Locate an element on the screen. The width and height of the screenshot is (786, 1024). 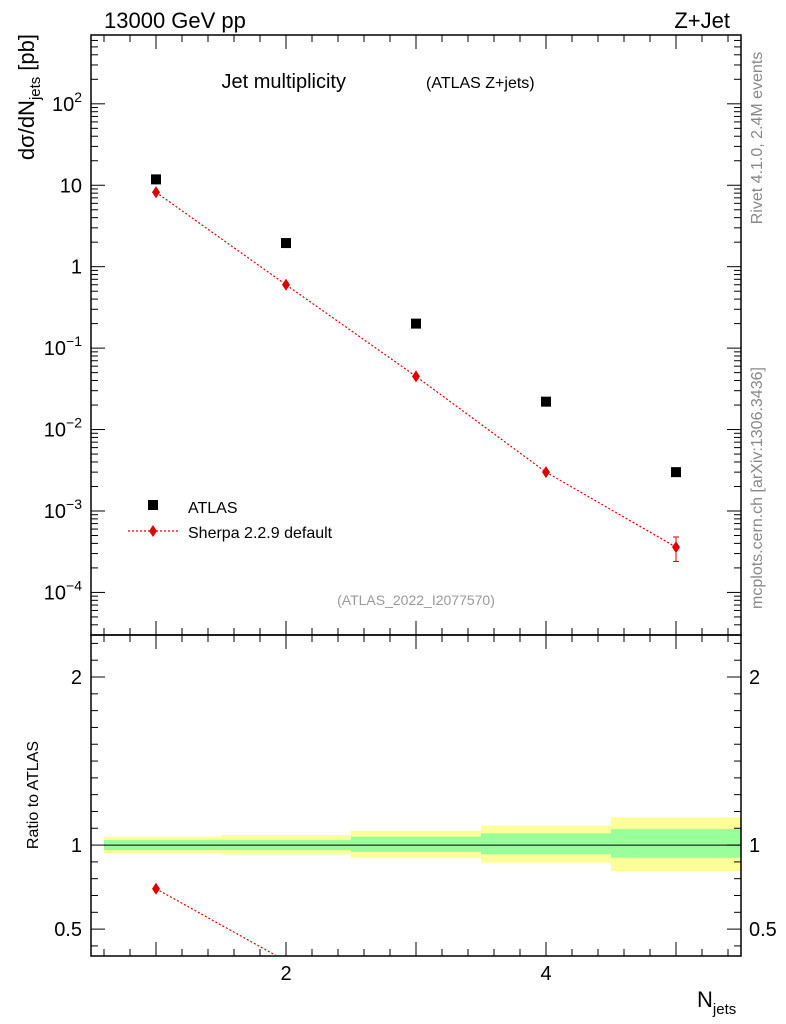
y-tick-label-exponent: −4 is located at coordinates (74, 585).